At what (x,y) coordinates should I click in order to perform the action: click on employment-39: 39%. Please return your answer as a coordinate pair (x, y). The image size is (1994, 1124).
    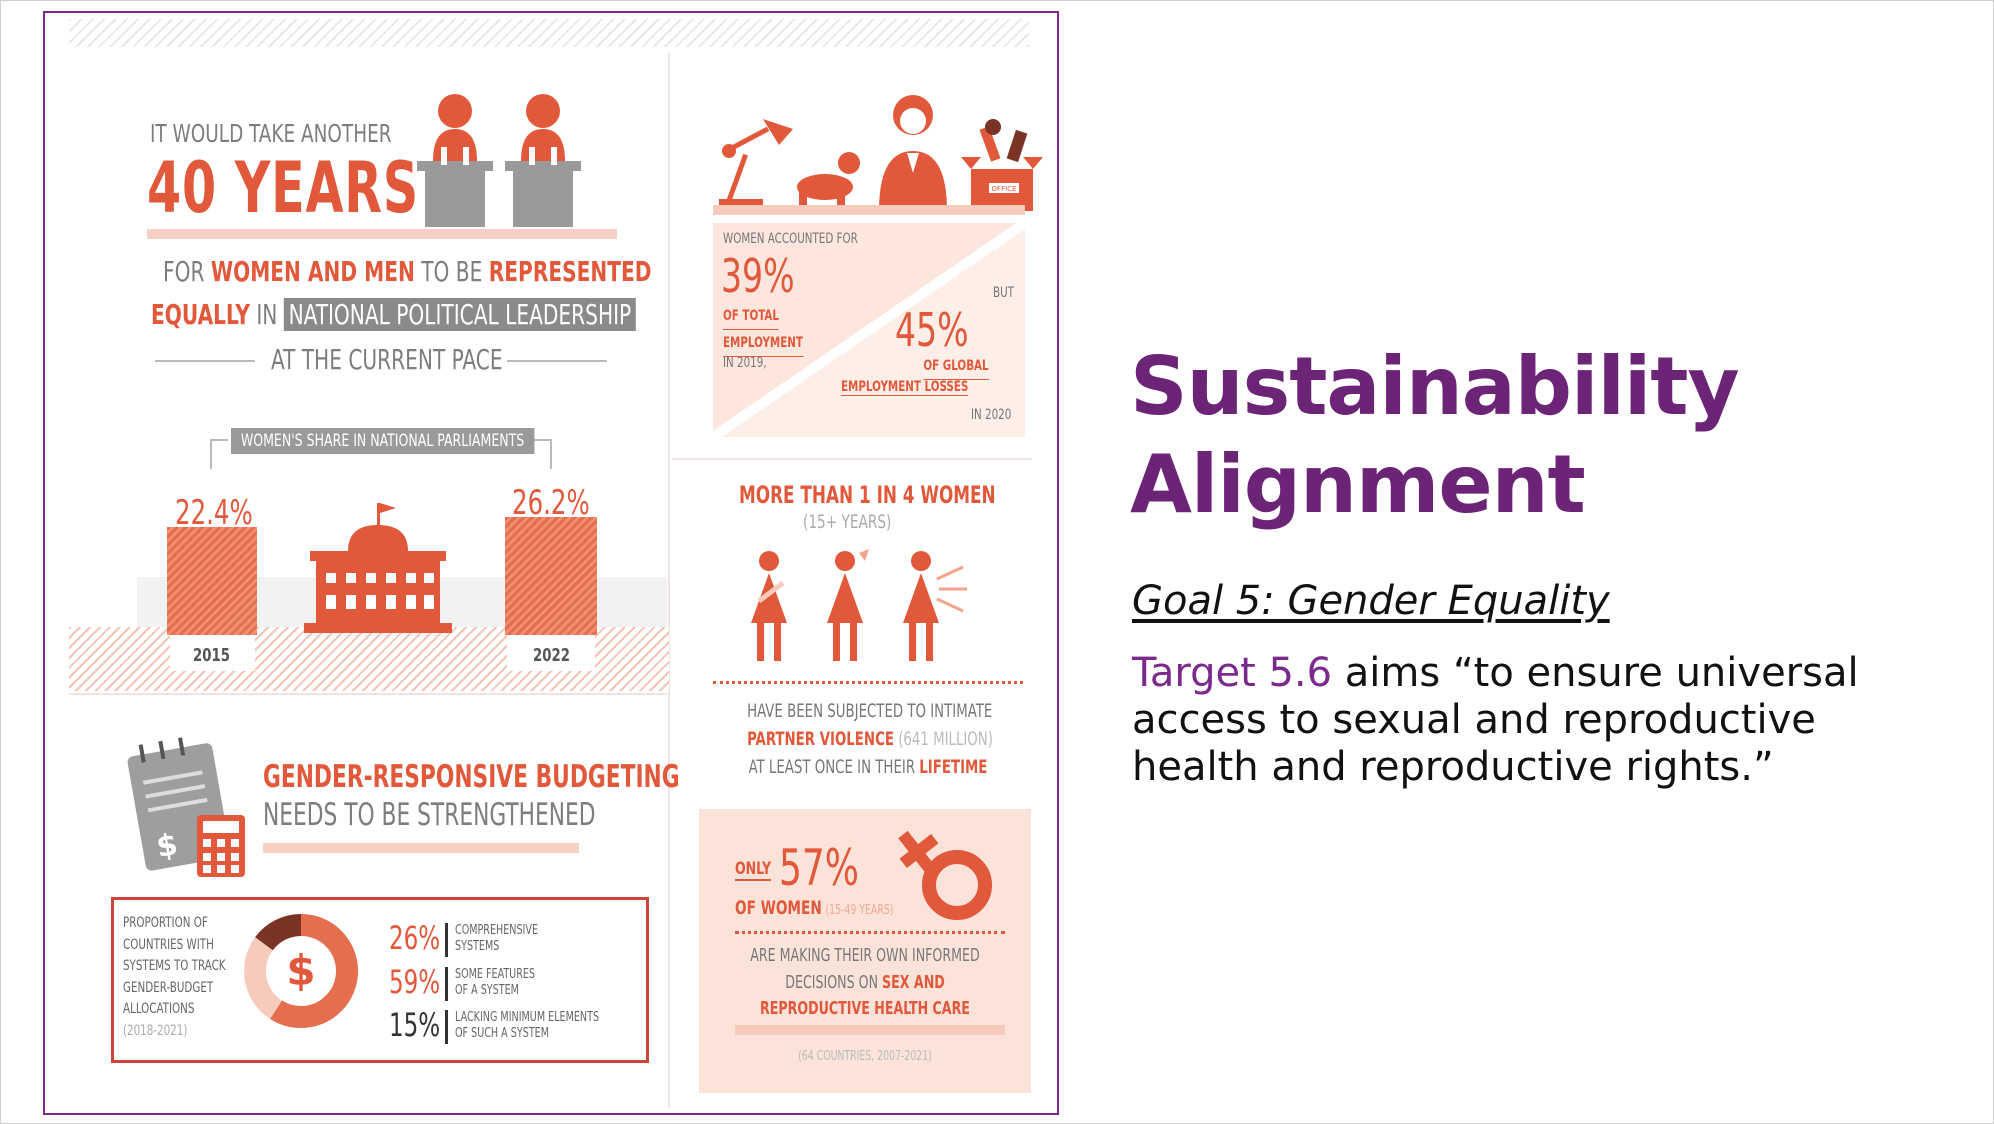
    Looking at the image, I should click on (758, 276).